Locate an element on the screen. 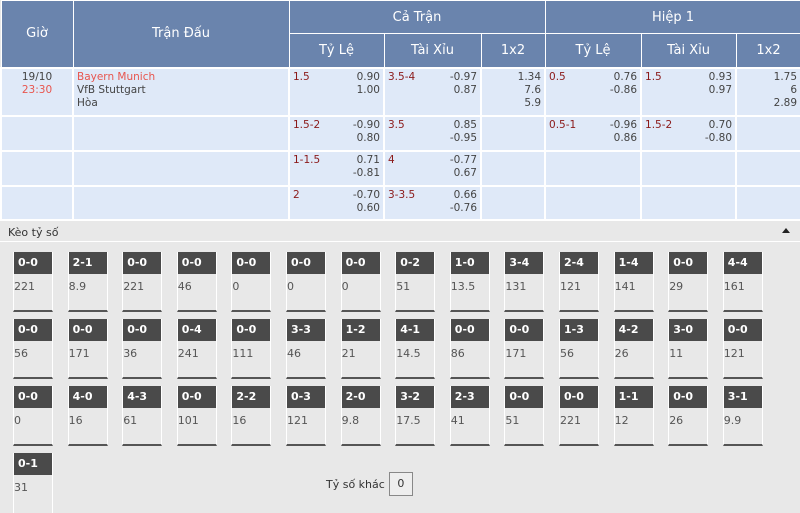  score-cell: 0-0 46 is located at coordinates (196, 282).